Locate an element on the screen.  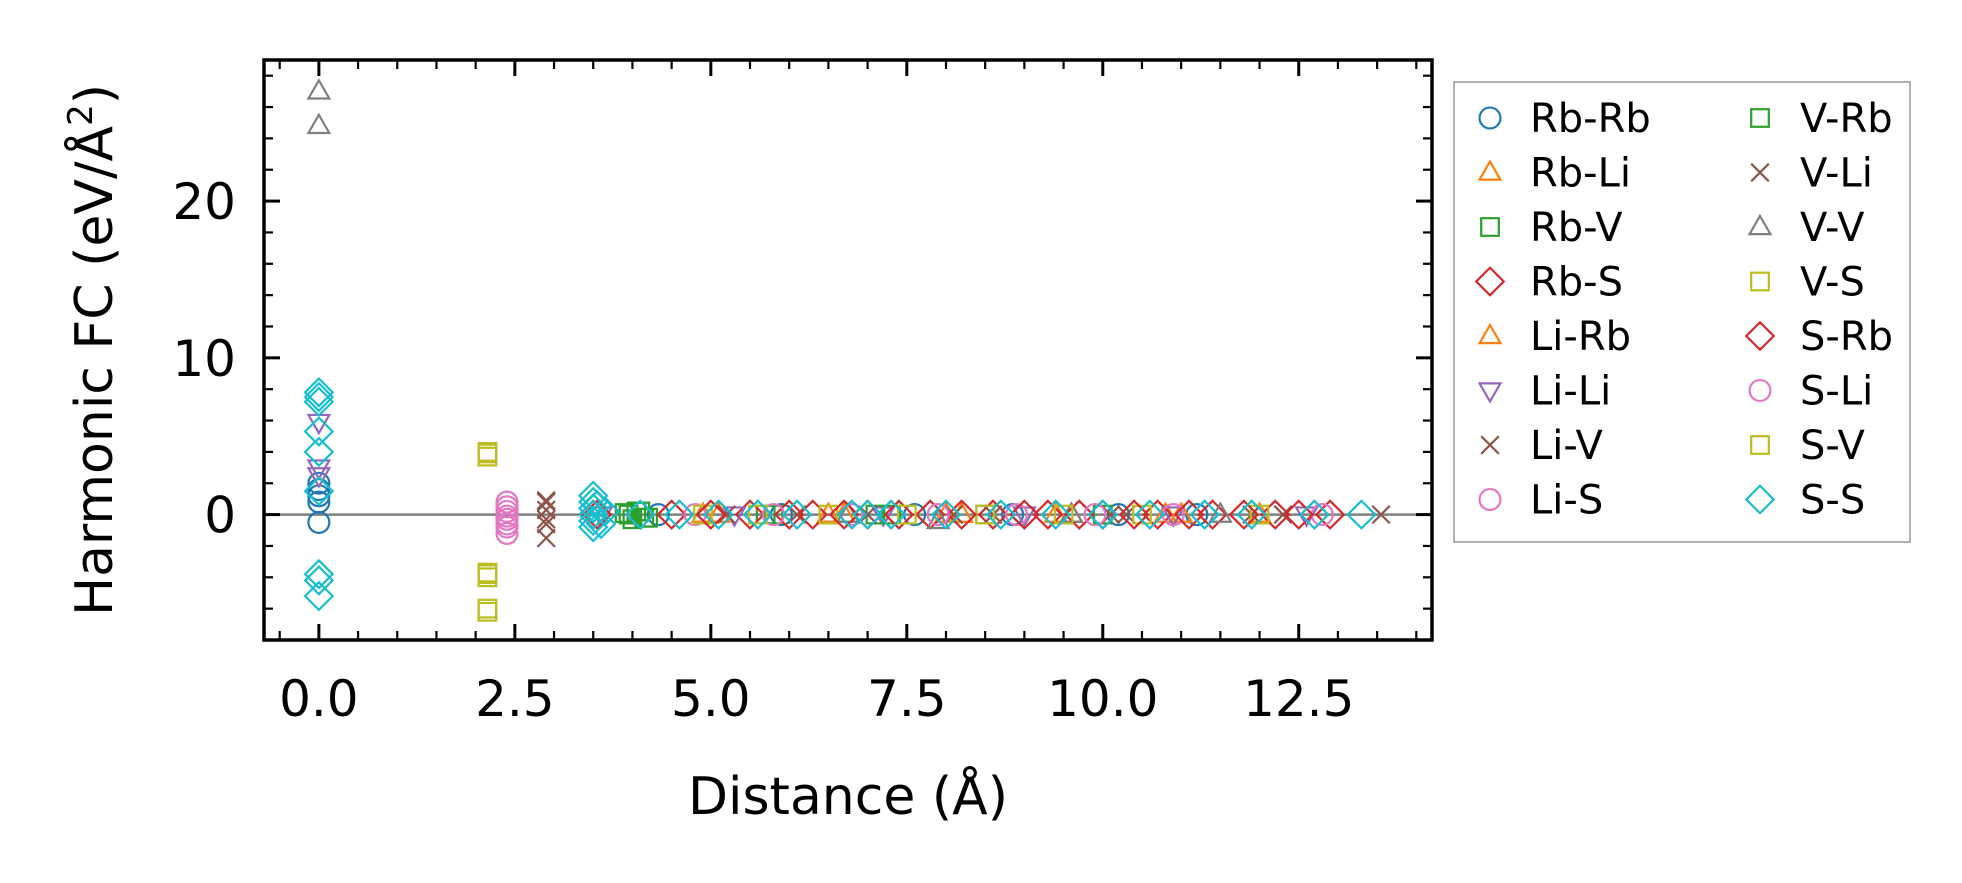
legend-label: S-S is located at coordinates (1832, 501).